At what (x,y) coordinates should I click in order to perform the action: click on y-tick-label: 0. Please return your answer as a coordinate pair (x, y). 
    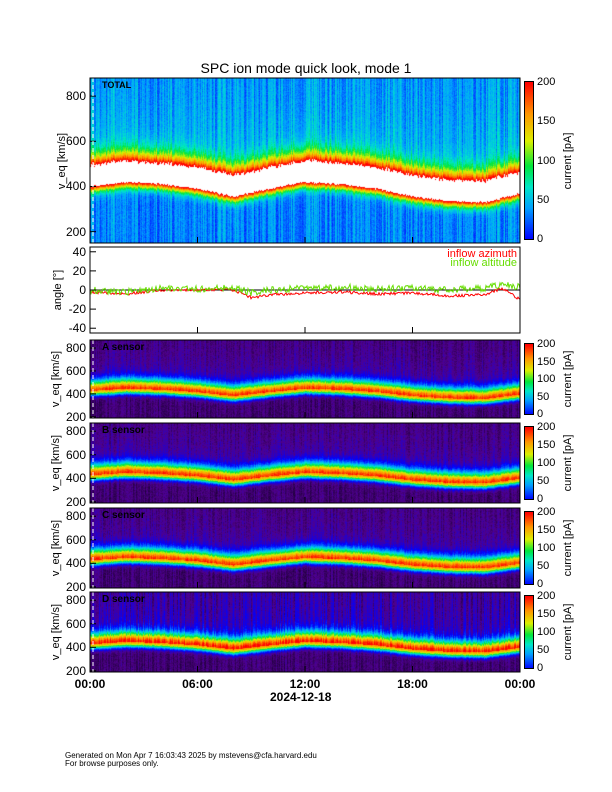
    Looking at the image, I should click on (82, 290).